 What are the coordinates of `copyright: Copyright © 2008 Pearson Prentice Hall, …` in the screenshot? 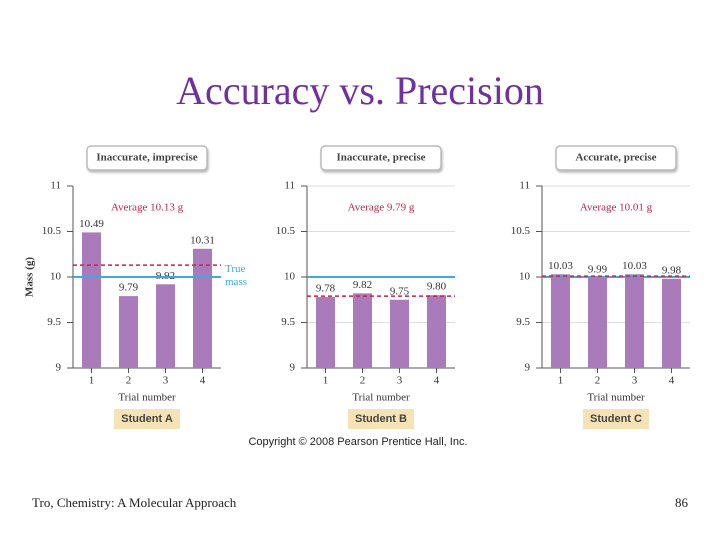 It's located at (357, 442).